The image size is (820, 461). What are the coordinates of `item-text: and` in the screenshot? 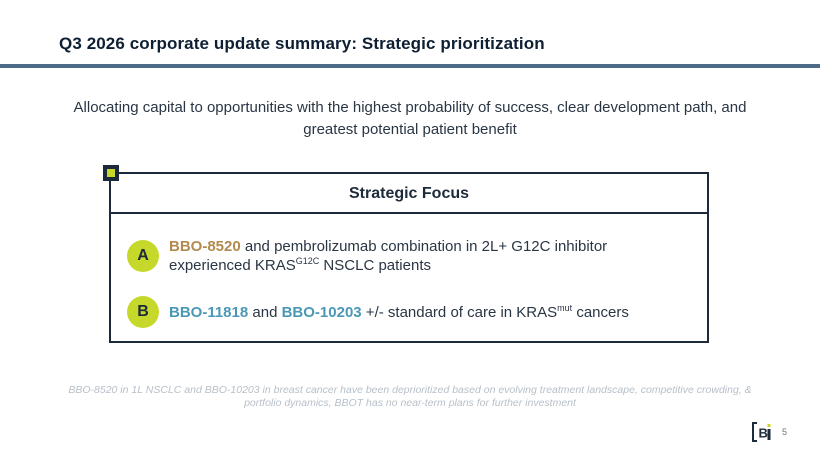 It's located at (265, 312).